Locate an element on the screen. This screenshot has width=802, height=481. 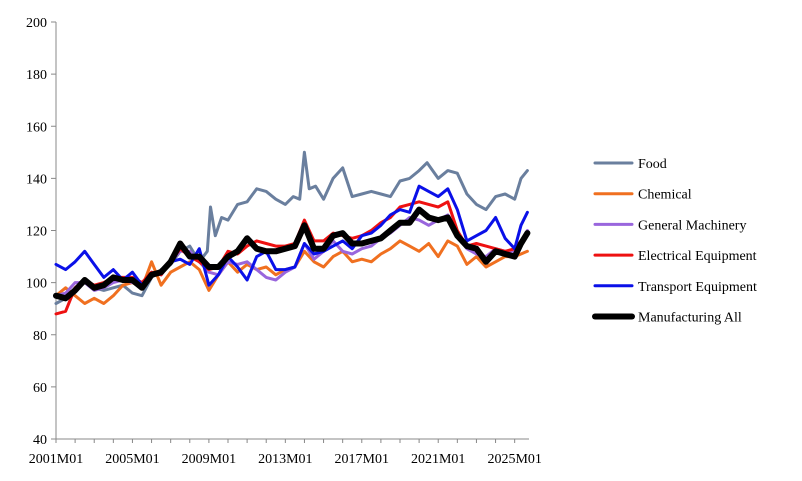
series-line-manufacturing-all is located at coordinates (292, 254).